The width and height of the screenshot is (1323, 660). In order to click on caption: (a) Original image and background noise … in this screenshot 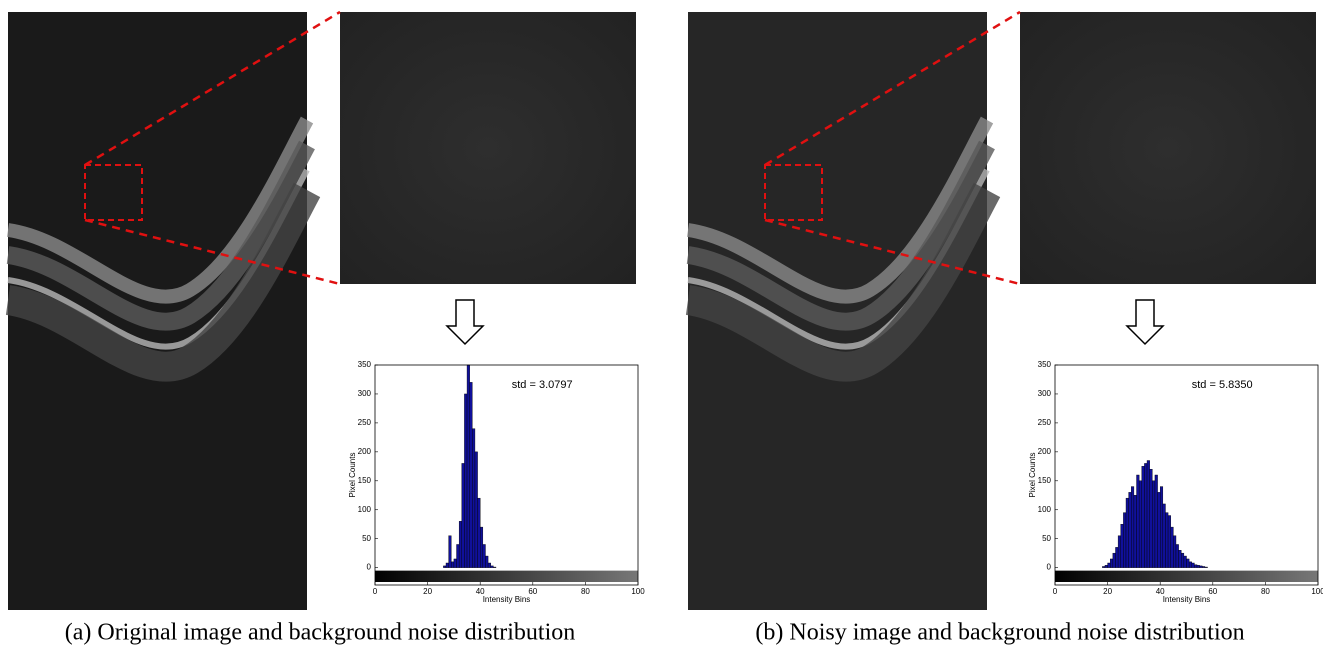, I will do `click(320, 633)`.